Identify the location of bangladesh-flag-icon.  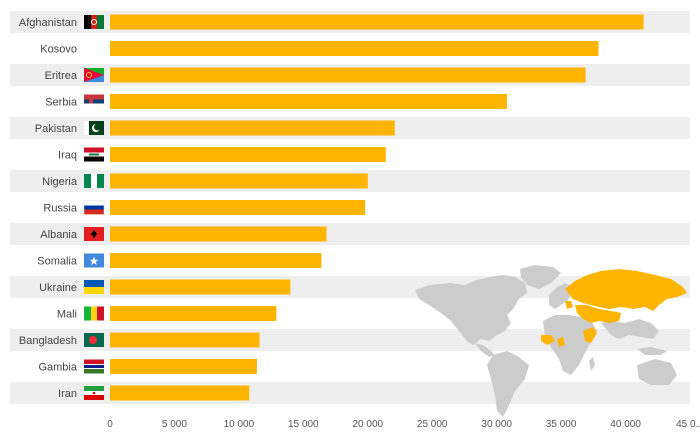
(94, 340).